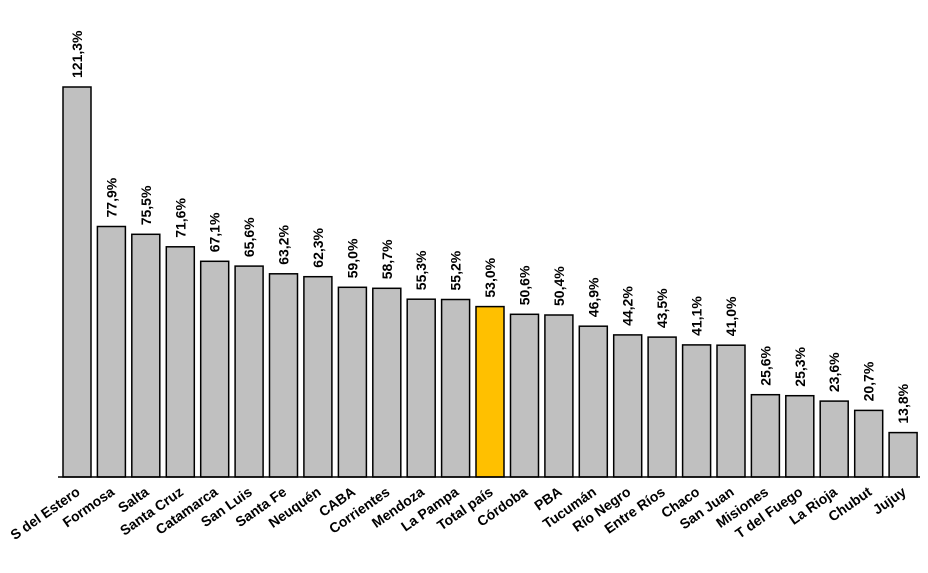 The image size is (928, 573). Describe the element at coordinates (869, 381) in the screenshot. I see `value-label-23: 20,7%` at that location.